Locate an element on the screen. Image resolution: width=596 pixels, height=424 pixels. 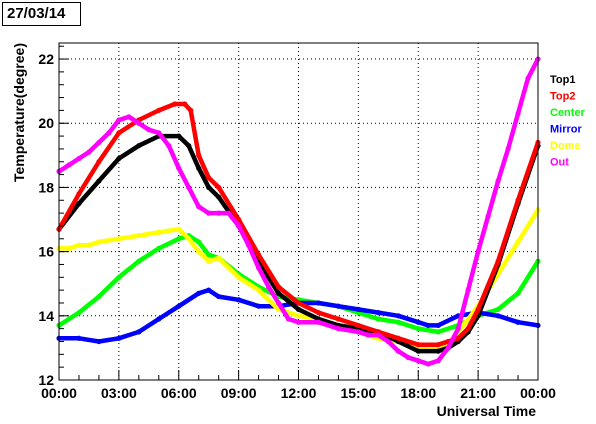
y-axis-title: Temperature(degree) is located at coordinates (19, 112).